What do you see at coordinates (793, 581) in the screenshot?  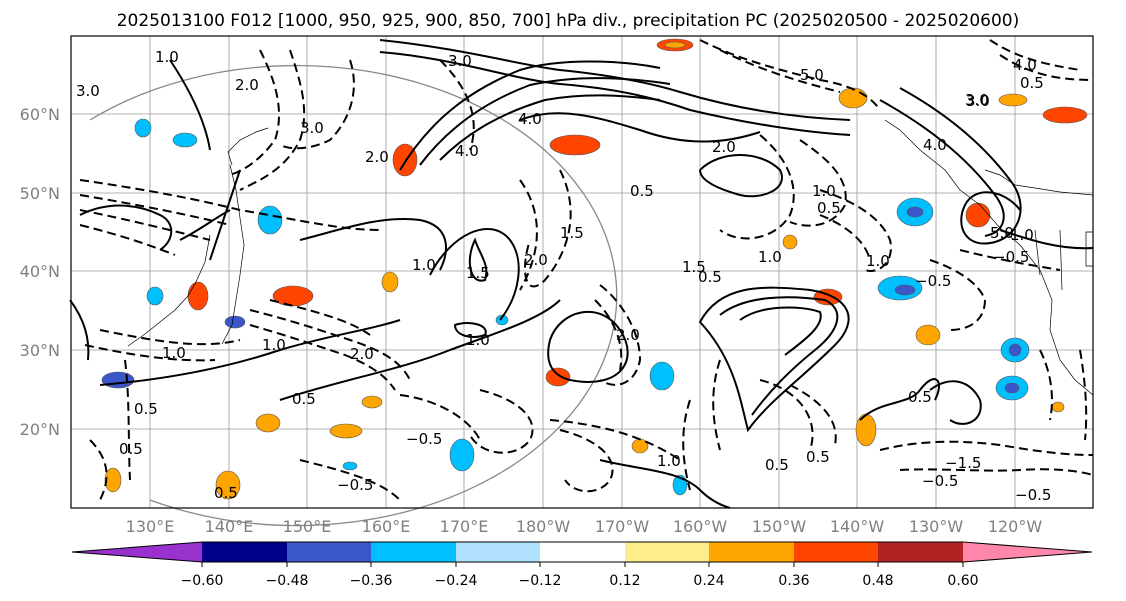 I see `colorbar-label: 0.36` at bounding box center [793, 581].